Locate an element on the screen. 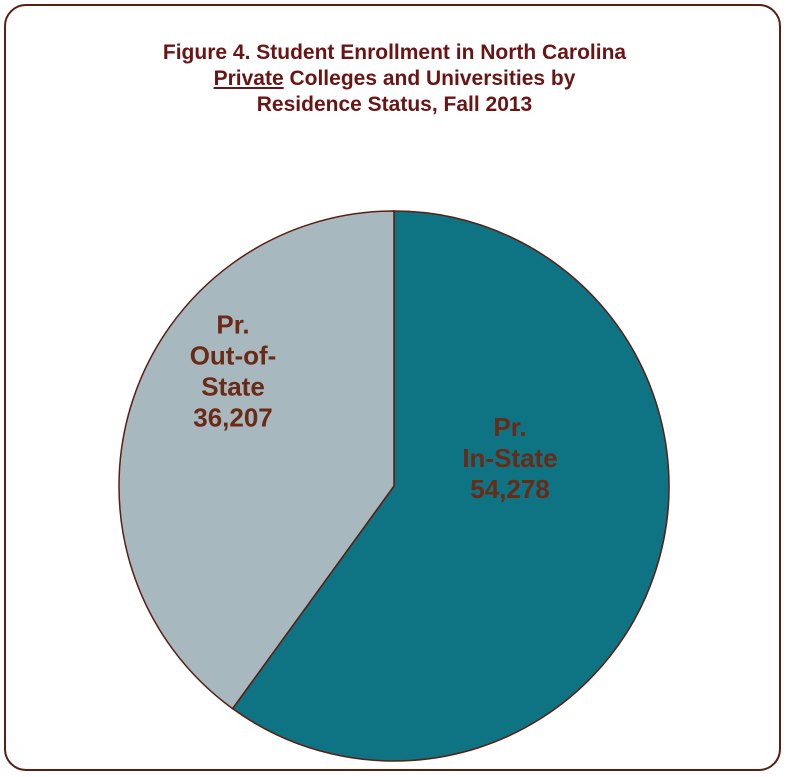 The width and height of the screenshot is (789, 777). title-line-3: Residence Status, Fall 2013 is located at coordinates (394, 104).